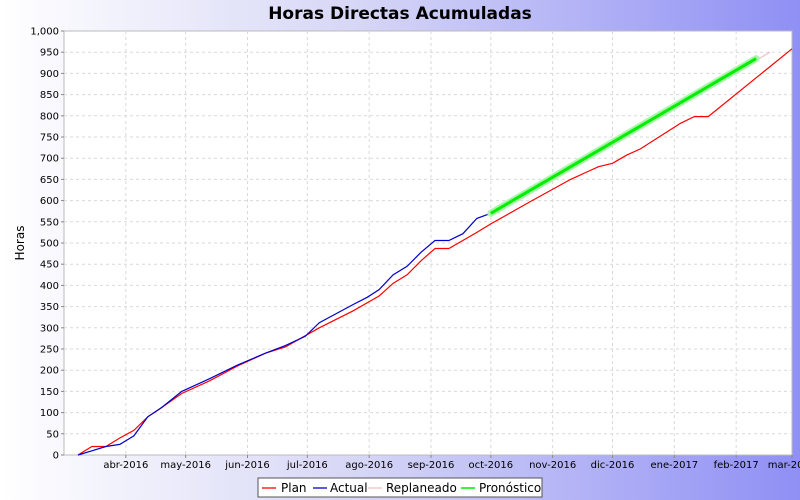 The width and height of the screenshot is (800, 500). I want to click on x-tick-label: jul-2016, so click(307, 465).